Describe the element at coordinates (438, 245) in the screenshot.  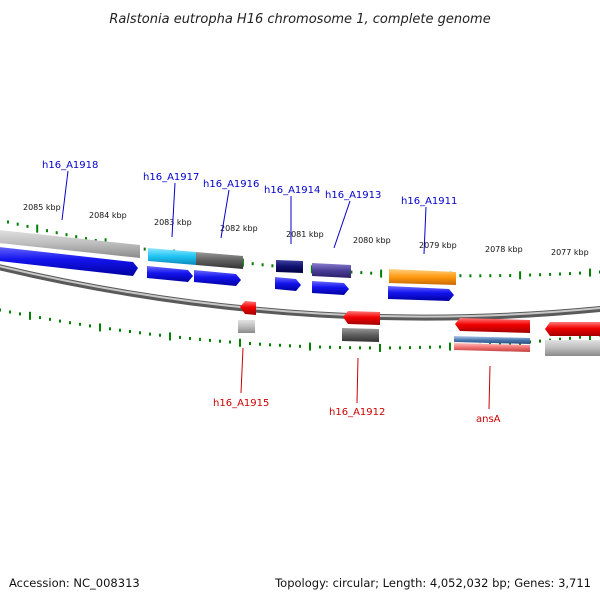
I see `tick-label: 2079 kbp` at that location.